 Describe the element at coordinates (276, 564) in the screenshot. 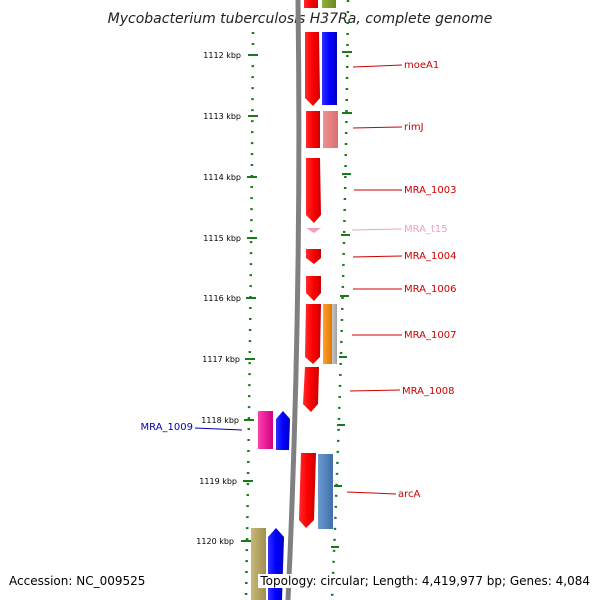

I see `gene-bottom-blue` at that location.